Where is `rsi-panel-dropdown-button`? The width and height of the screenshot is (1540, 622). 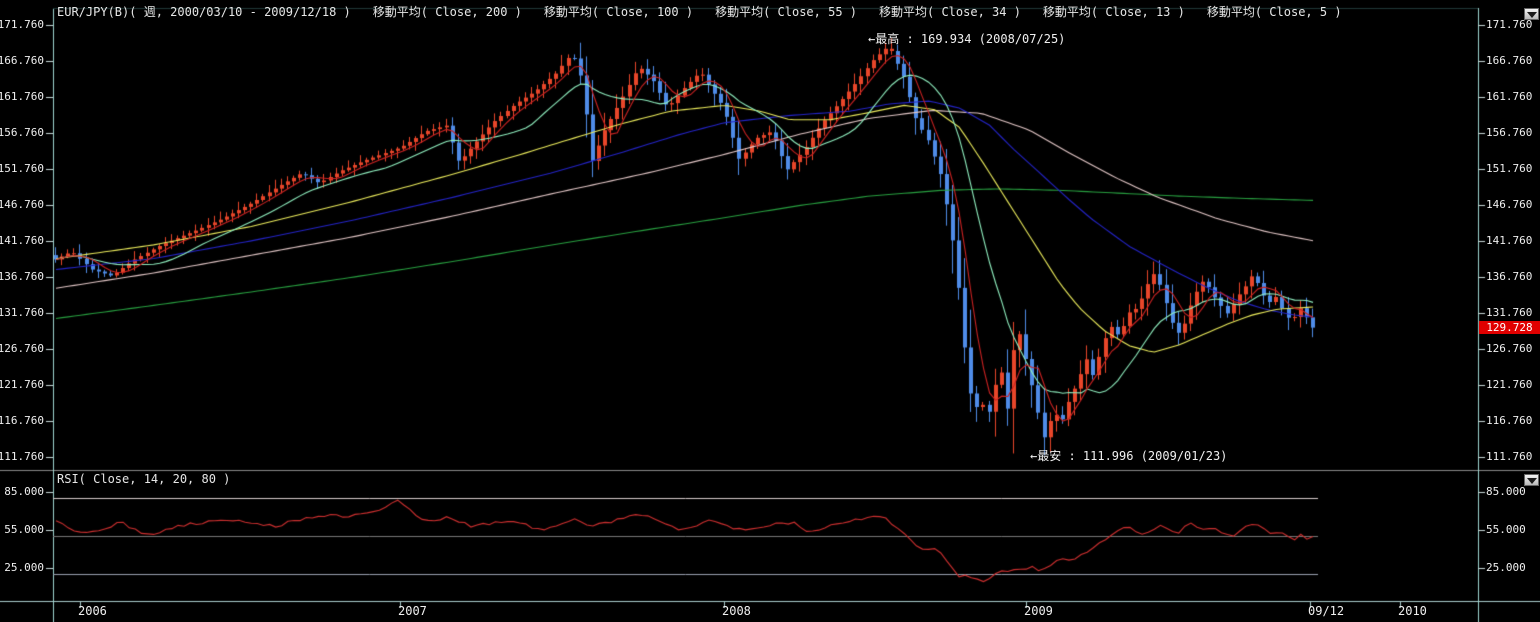
rsi-panel-dropdown-button is located at coordinates (1531, 480).